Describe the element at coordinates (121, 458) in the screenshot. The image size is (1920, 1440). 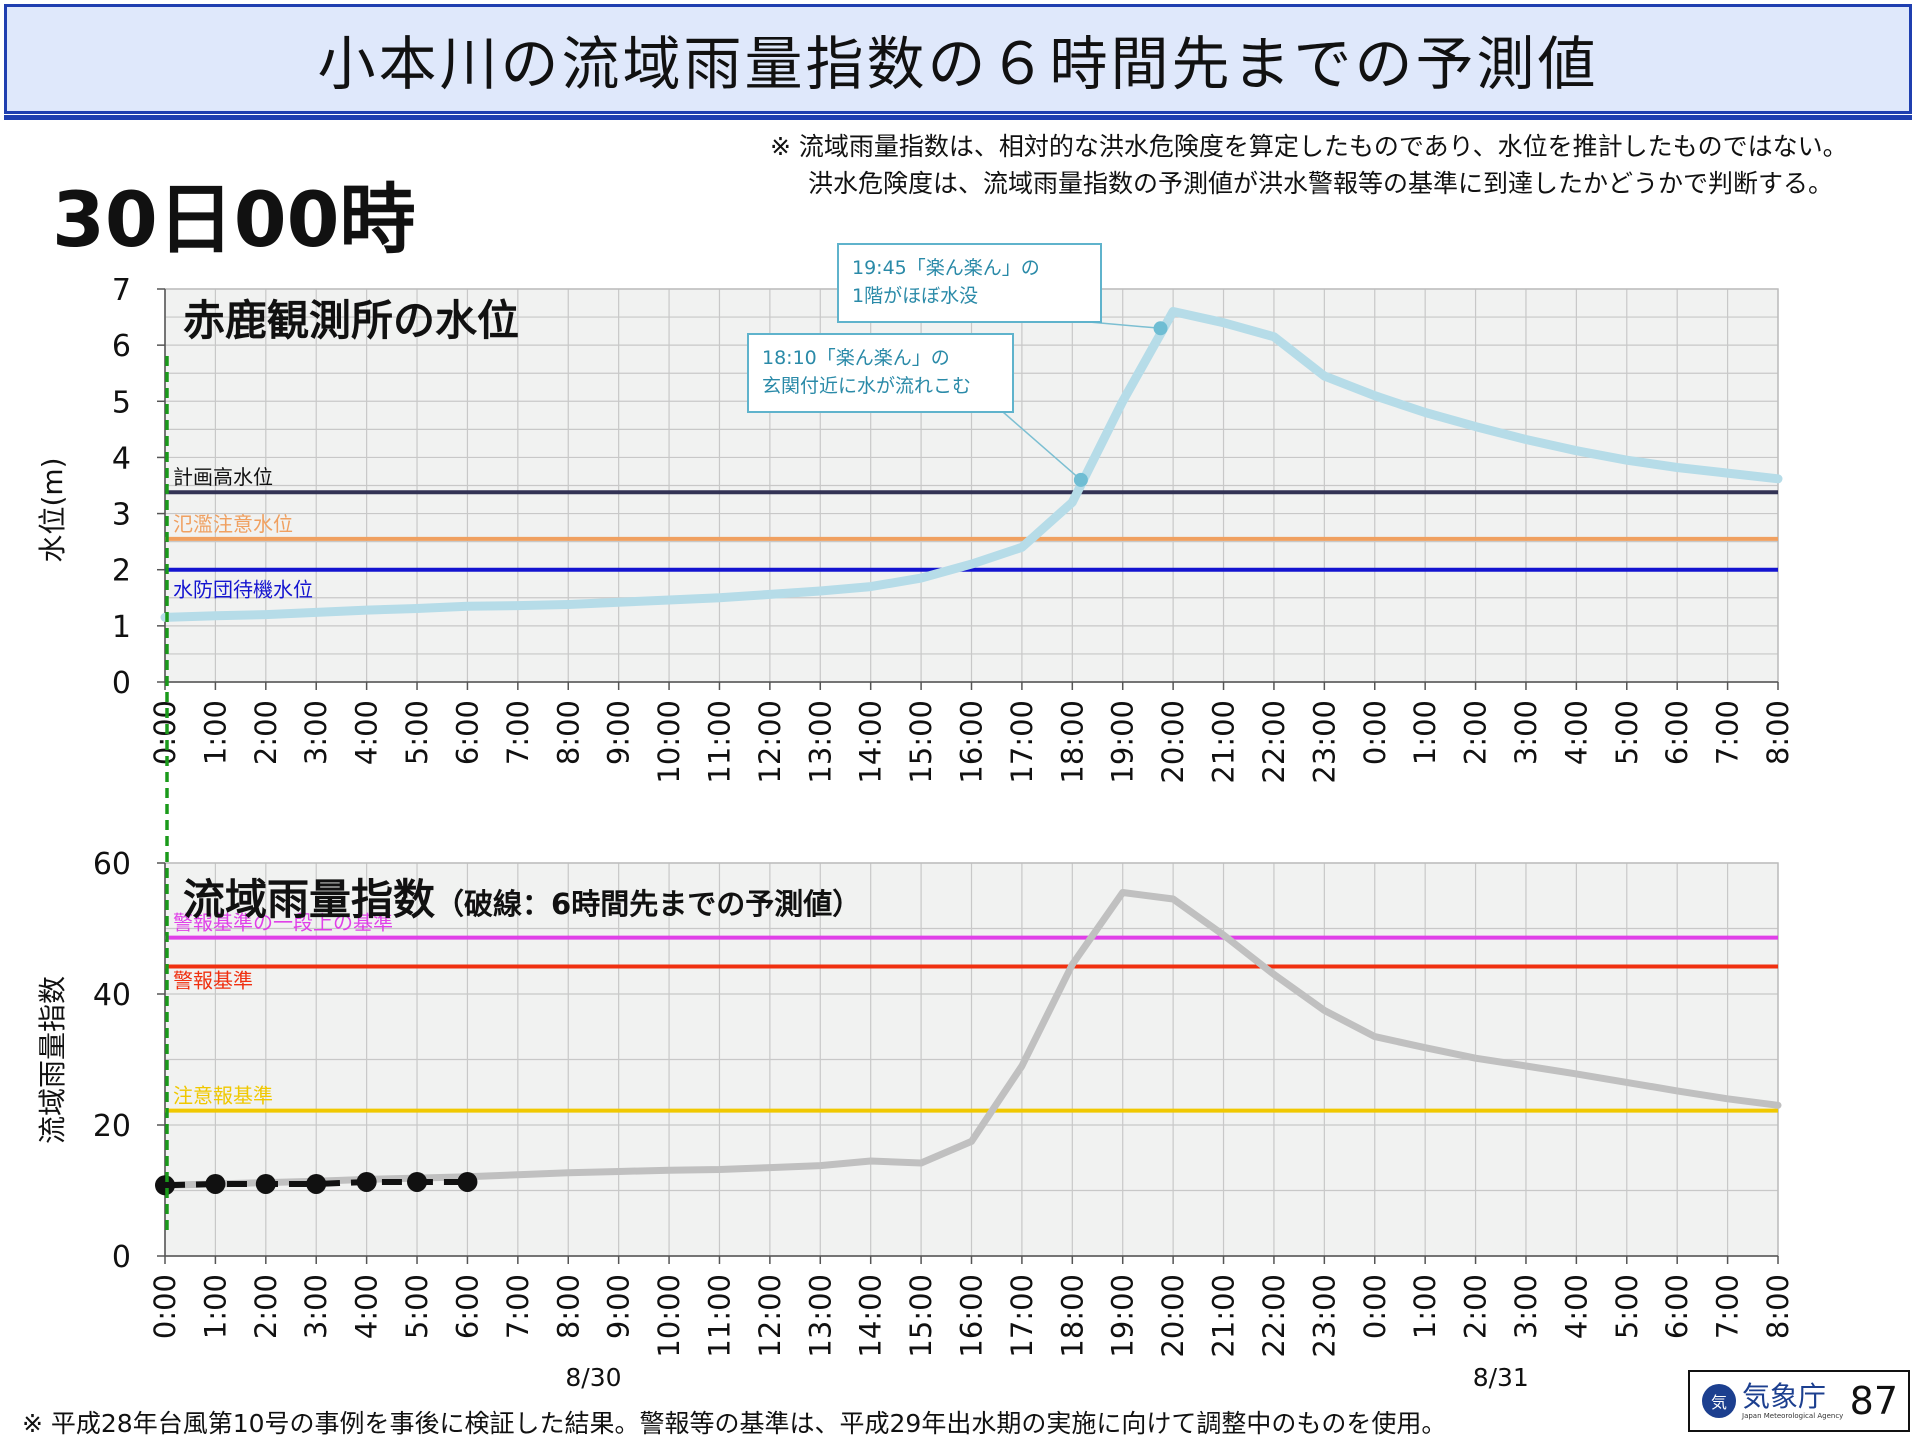
I see `y-tick-label: 4` at that location.